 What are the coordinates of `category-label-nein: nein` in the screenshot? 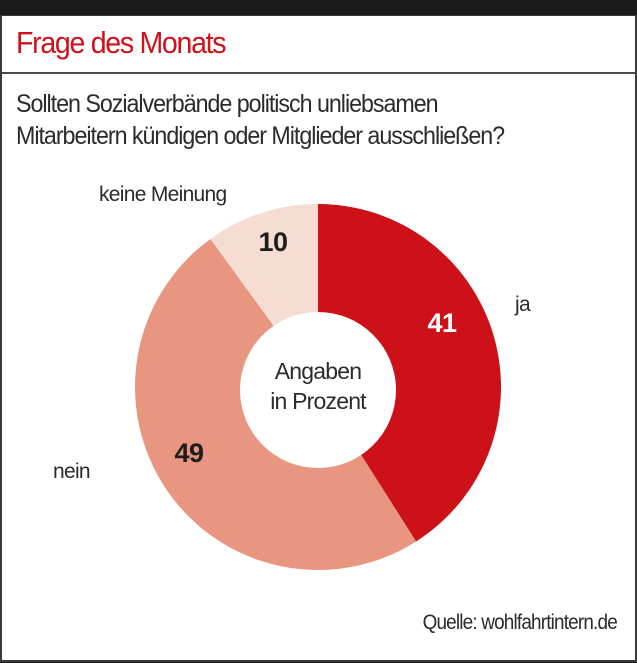 It's located at (71, 471).